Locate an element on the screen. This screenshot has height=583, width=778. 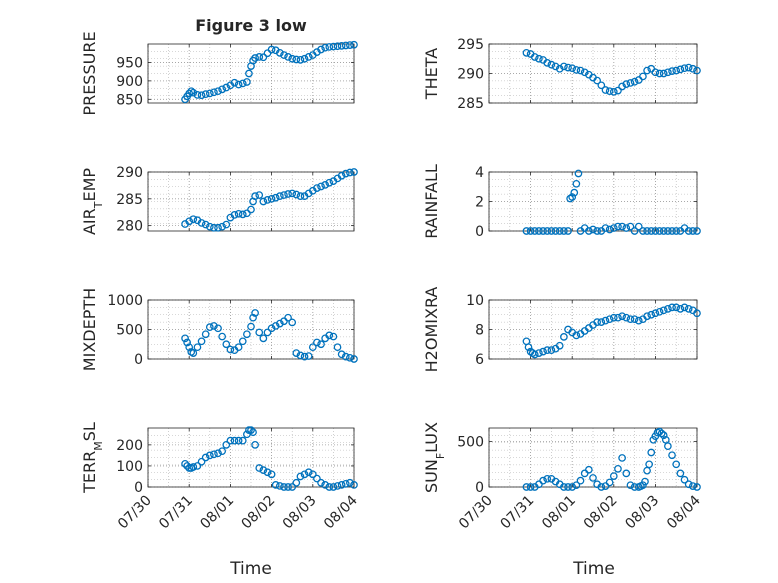
y-tick-label: 900 is located at coordinates (129, 82).